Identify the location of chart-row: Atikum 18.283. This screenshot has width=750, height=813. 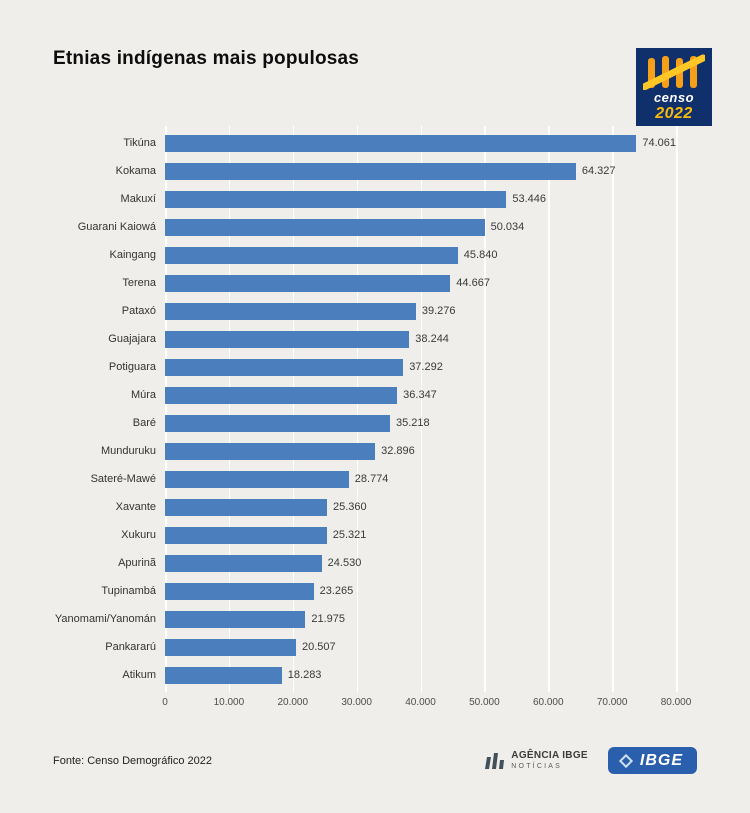
(375, 675).